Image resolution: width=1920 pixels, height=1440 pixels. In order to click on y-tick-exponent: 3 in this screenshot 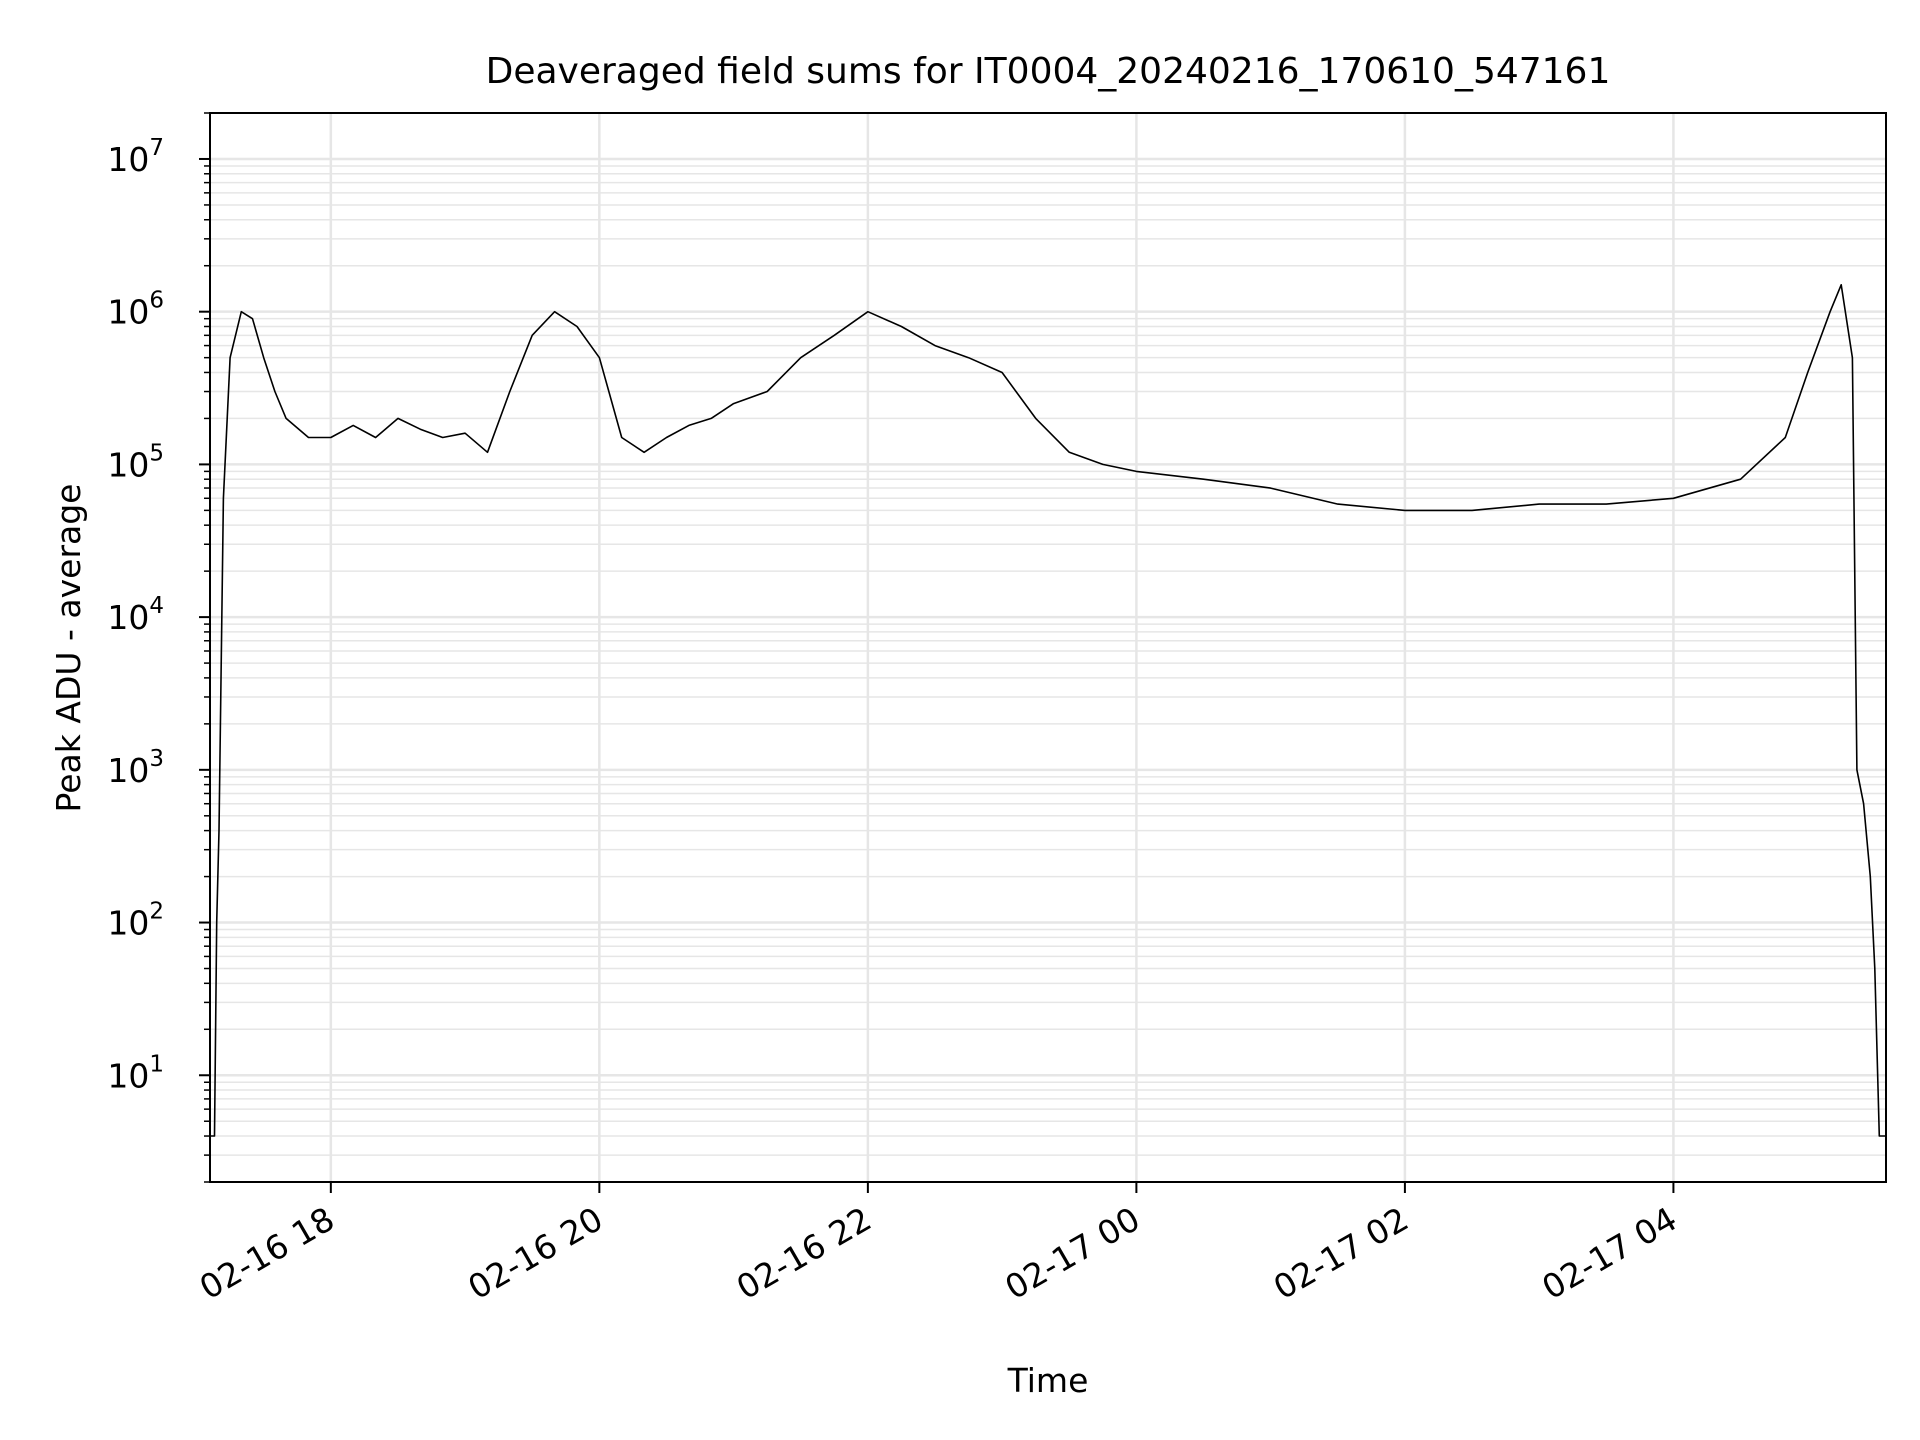, I will do `click(156, 759)`.